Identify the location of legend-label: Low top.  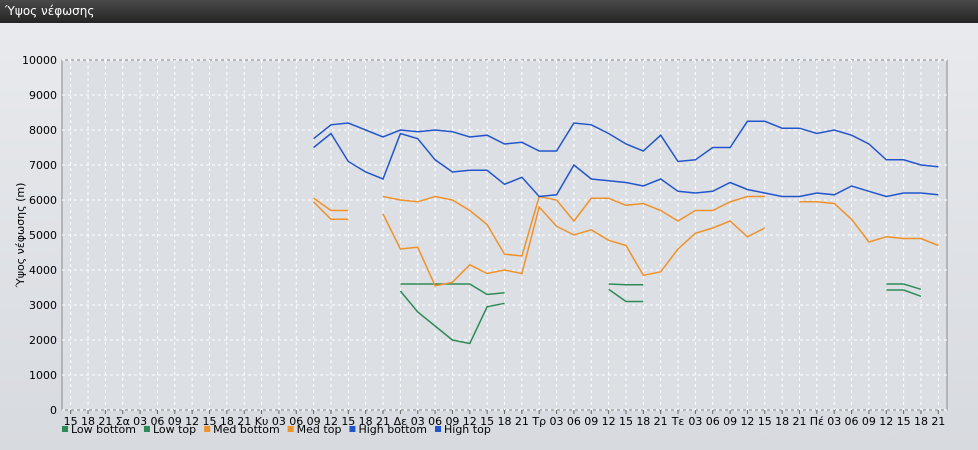
(174, 429).